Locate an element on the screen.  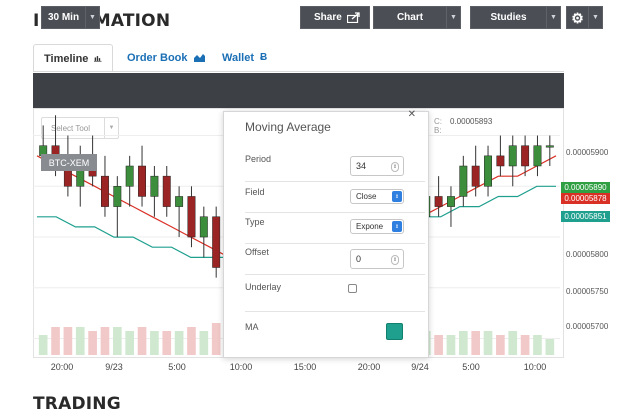
type-select: Expone ⇕ is located at coordinates (377, 226).